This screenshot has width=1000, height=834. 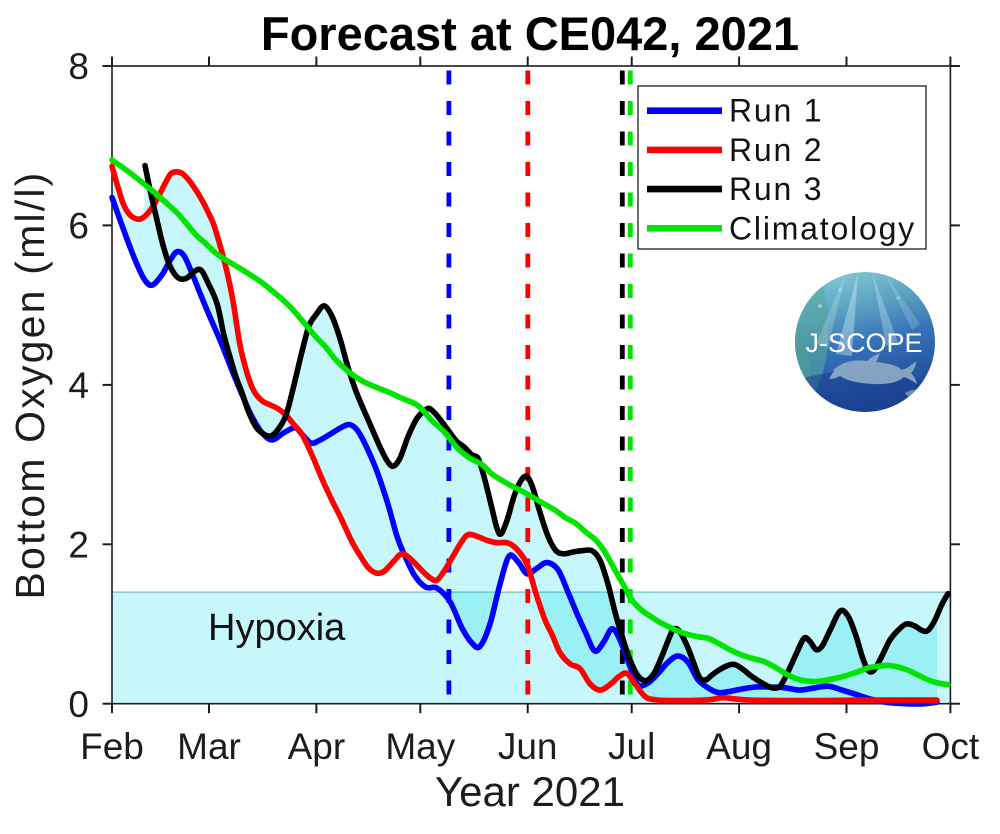 I want to click on svg-text: Year 2021, so click(x=530, y=791).